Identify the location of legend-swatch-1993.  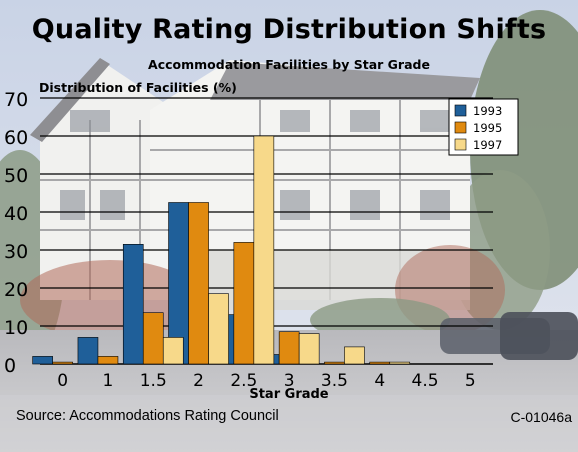
(460, 110).